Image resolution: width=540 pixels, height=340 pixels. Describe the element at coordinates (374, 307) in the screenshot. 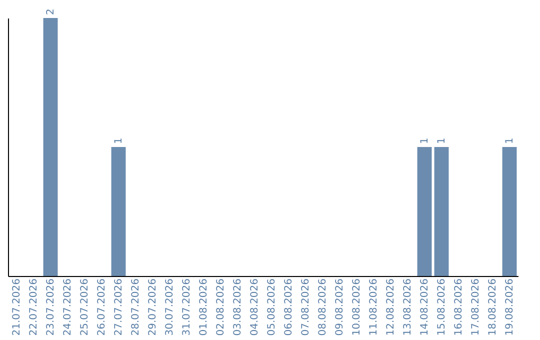

I see `x-tick-label: 11.08.2026` at that location.